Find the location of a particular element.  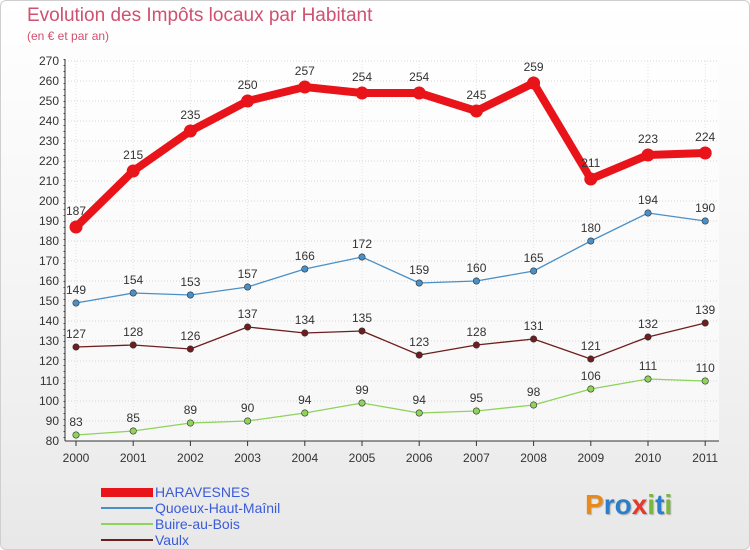

data-label: 250 is located at coordinates (248, 85).